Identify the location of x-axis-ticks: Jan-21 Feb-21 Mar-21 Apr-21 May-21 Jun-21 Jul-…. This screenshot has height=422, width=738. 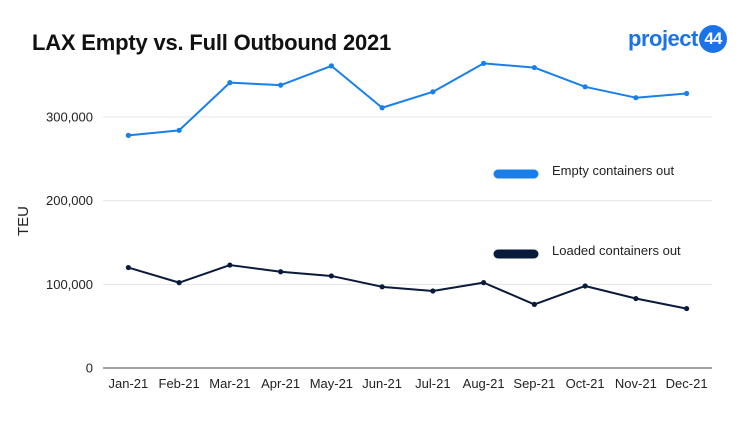
(408, 383).